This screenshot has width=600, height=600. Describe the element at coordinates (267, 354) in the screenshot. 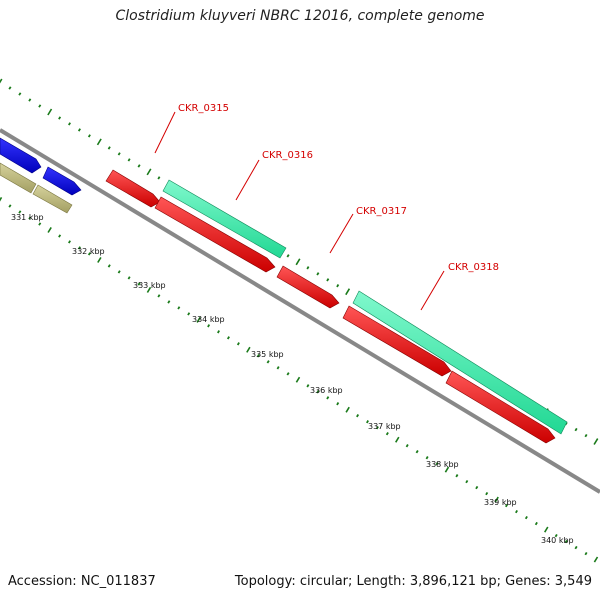

I see `kbp-label: 335 kbp` at that location.